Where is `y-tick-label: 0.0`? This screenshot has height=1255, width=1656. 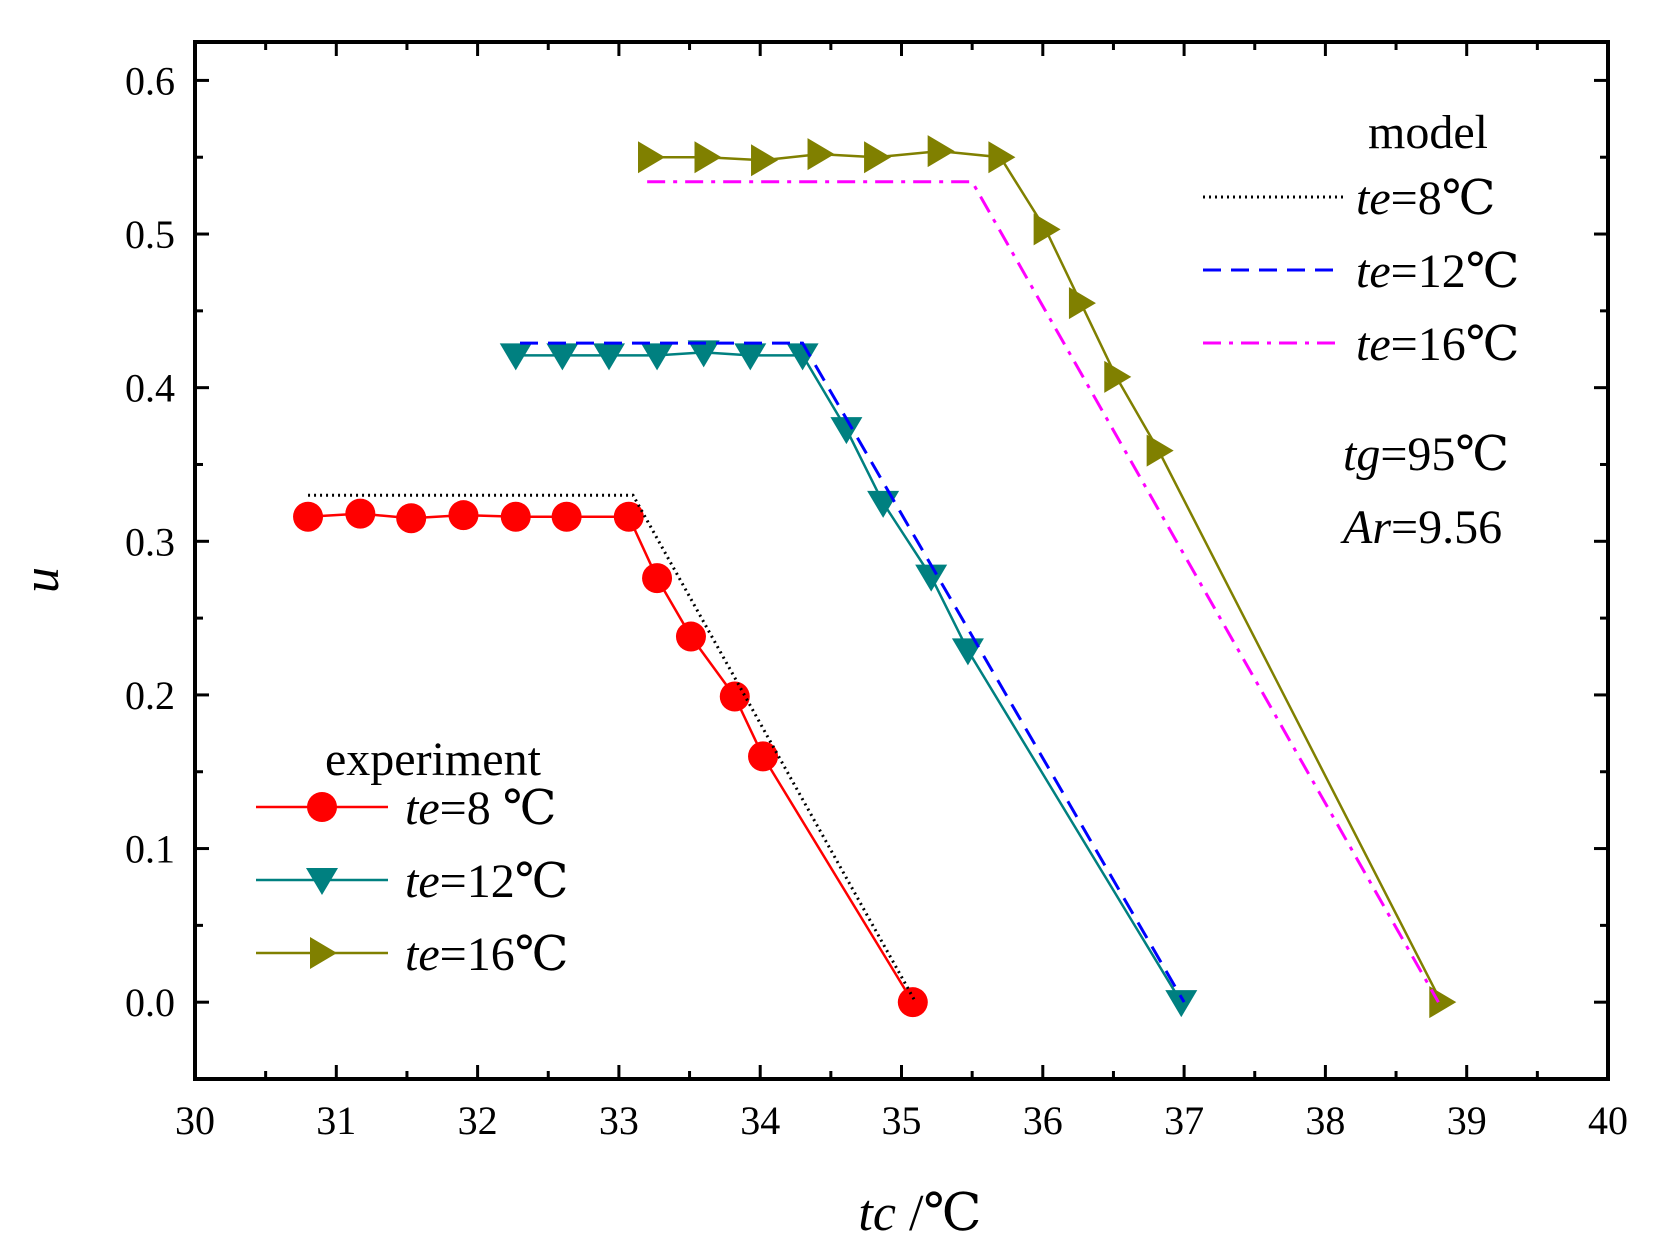 y-tick-label: 0.0 is located at coordinates (150, 1002).